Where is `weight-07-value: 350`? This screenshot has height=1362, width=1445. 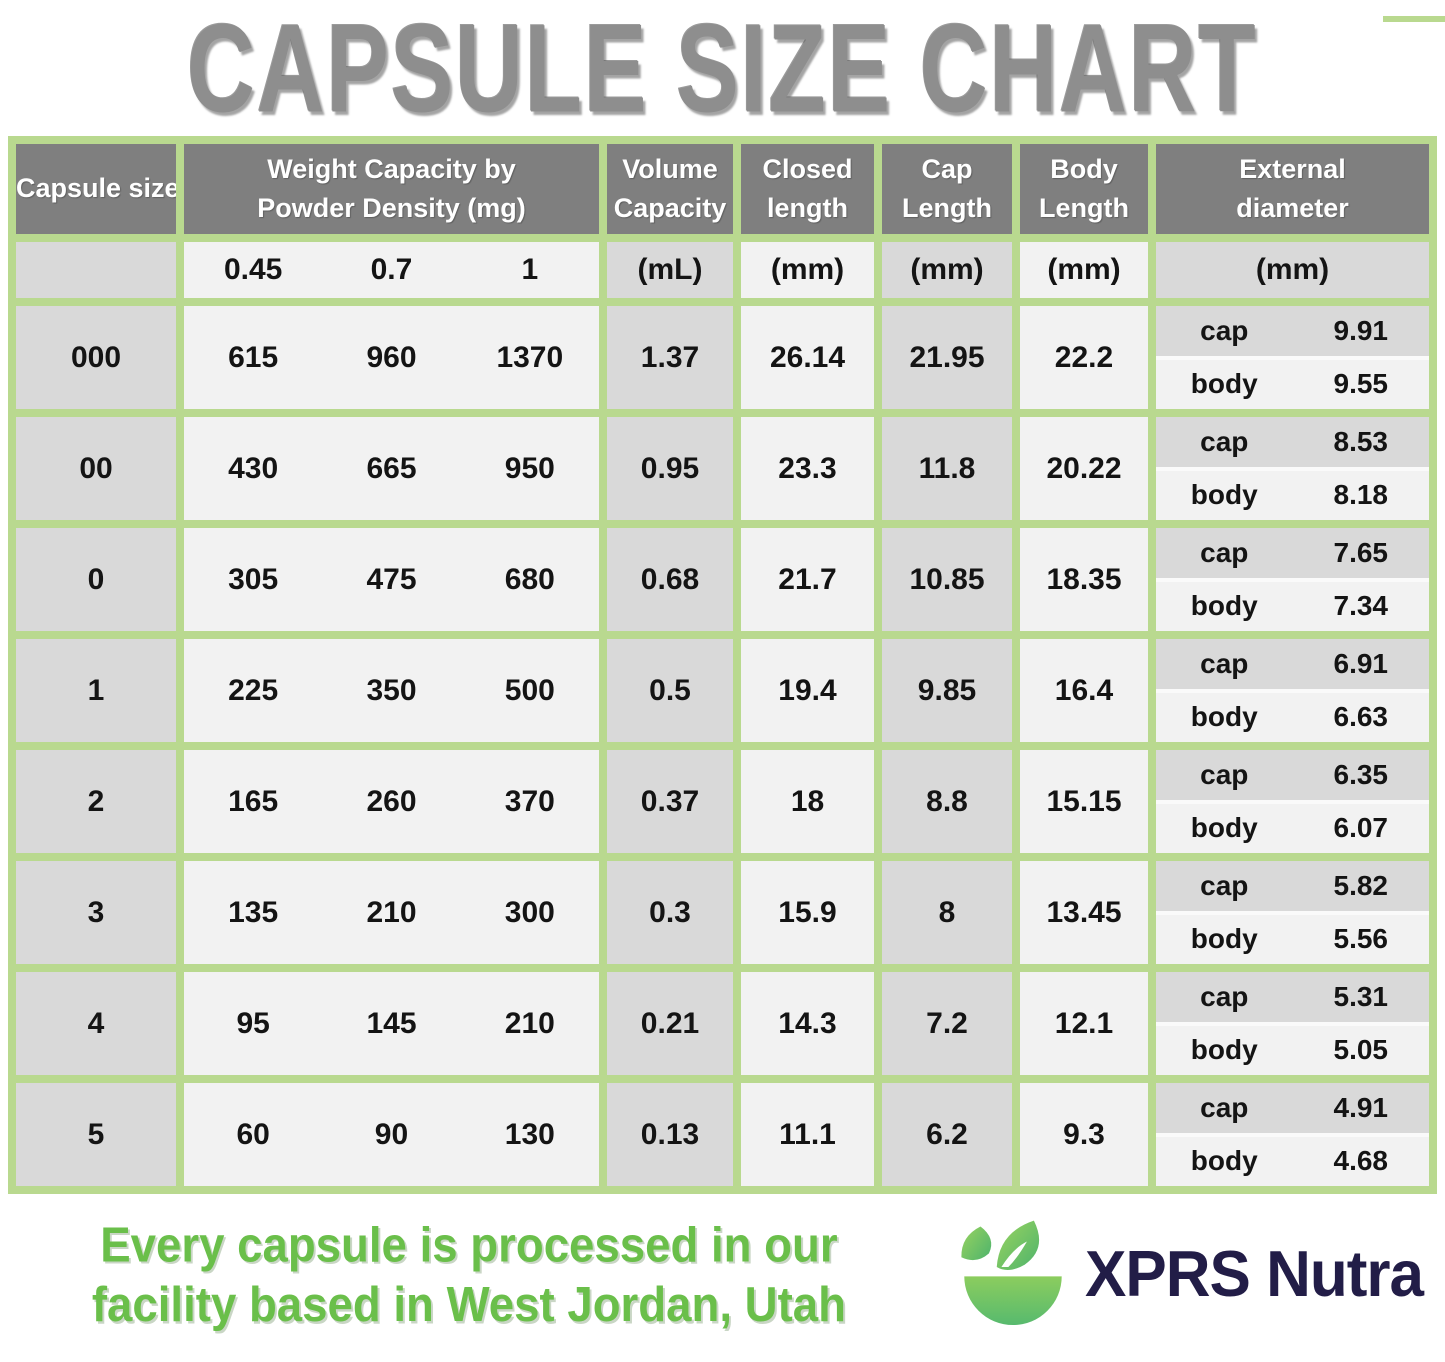
weight-07-value: 350 is located at coordinates (391, 690).